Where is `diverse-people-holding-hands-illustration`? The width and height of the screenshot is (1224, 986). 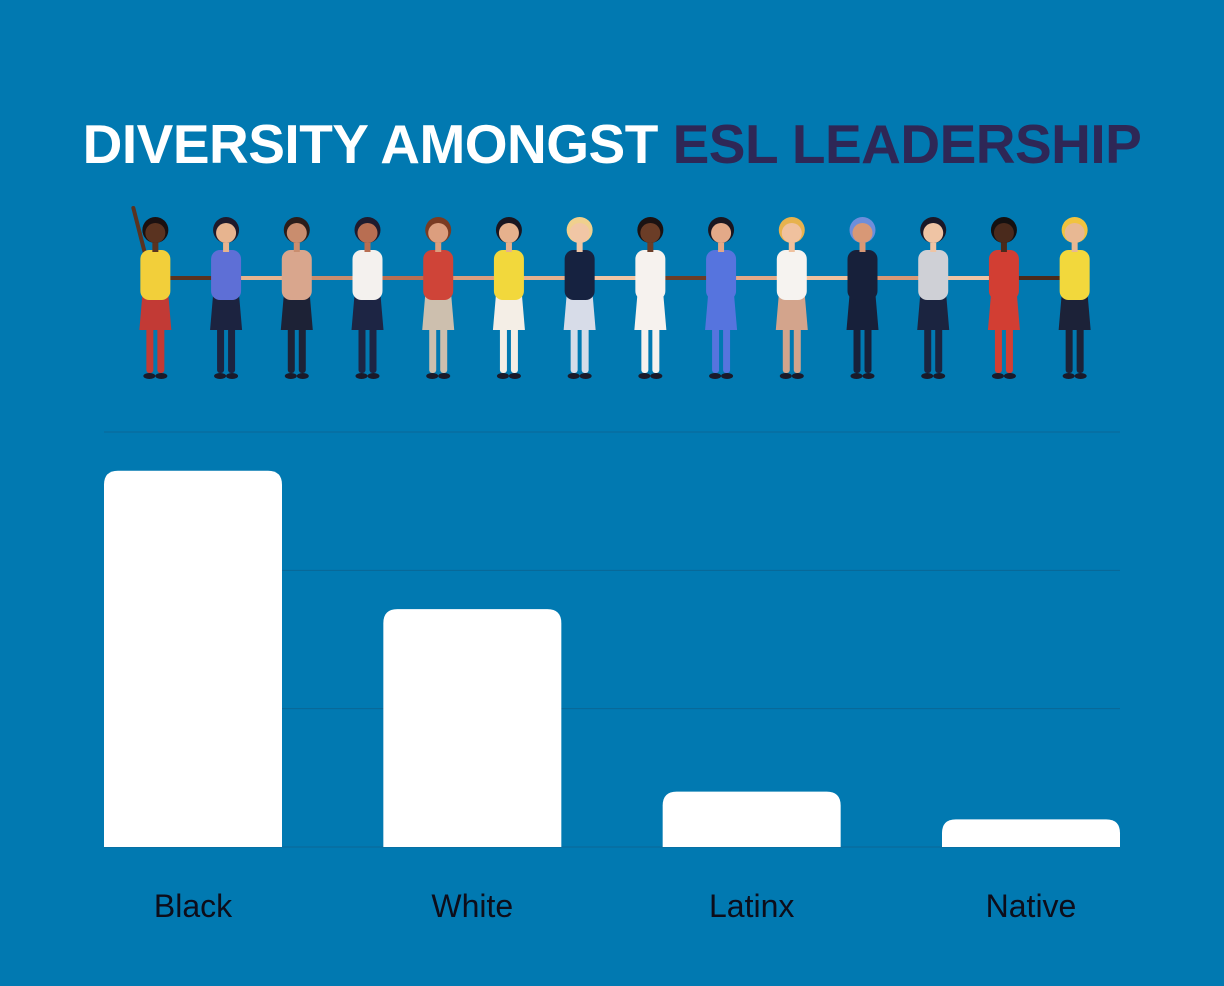 diverse-people-holding-hands-illustration is located at coordinates (611, 292).